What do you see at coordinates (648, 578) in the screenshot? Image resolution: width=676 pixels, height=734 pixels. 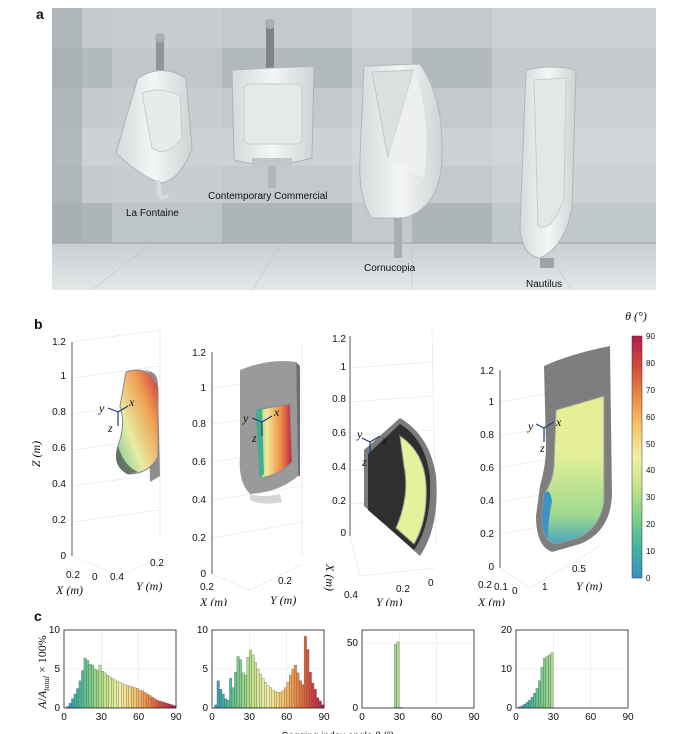 I see `cb-tick-0: 0` at bounding box center [648, 578].